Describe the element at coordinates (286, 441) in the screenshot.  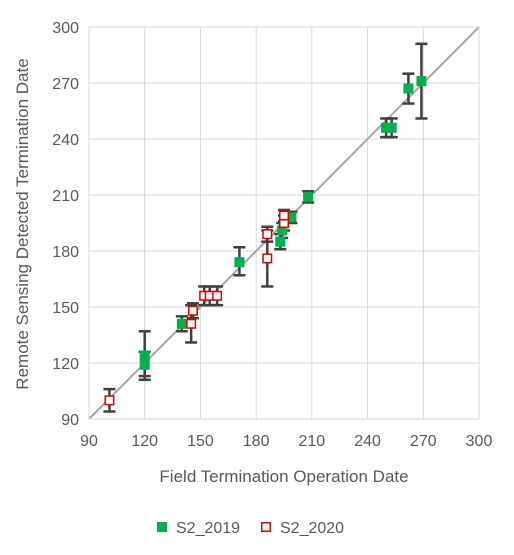
I see `x-axis-ticks: 90 120 150 180 210 240 270 300` at that location.